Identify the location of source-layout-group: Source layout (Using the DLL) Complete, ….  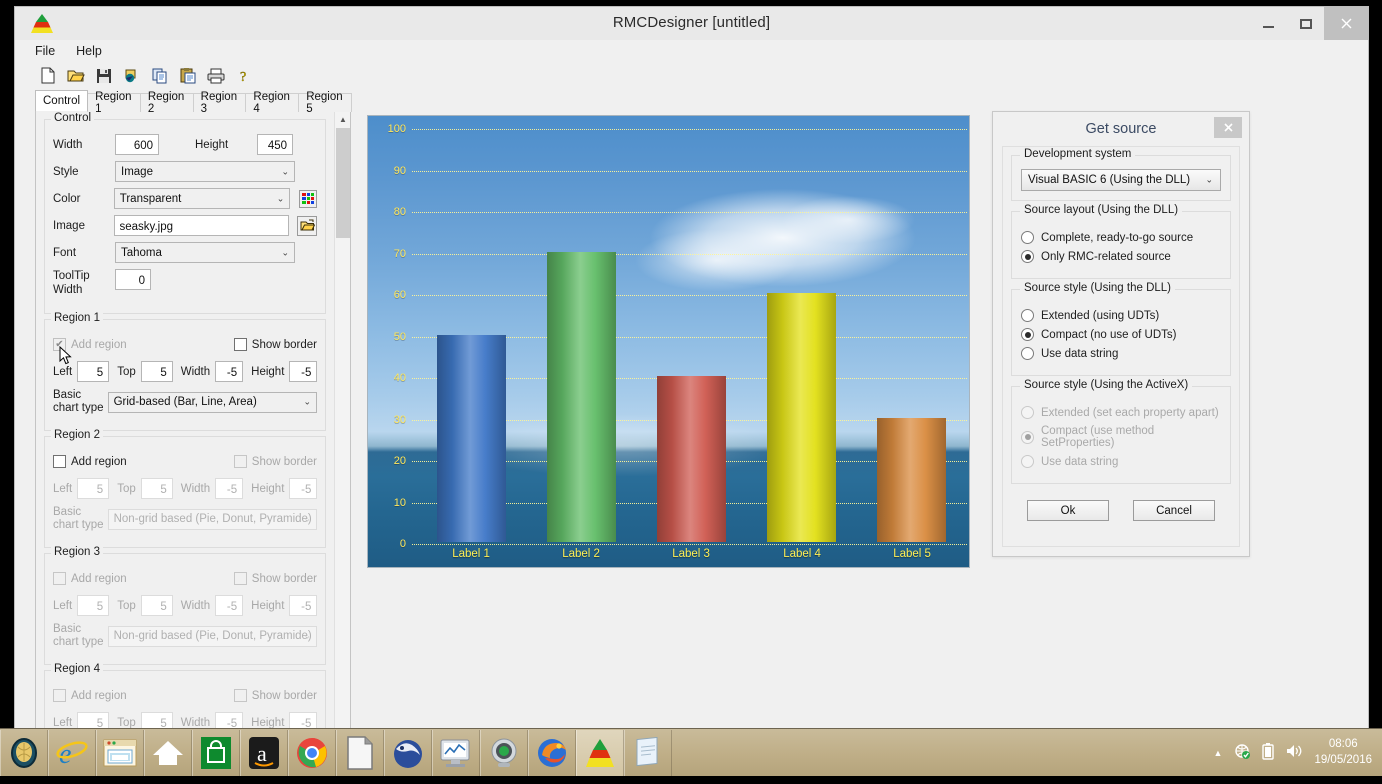
(1121, 241).